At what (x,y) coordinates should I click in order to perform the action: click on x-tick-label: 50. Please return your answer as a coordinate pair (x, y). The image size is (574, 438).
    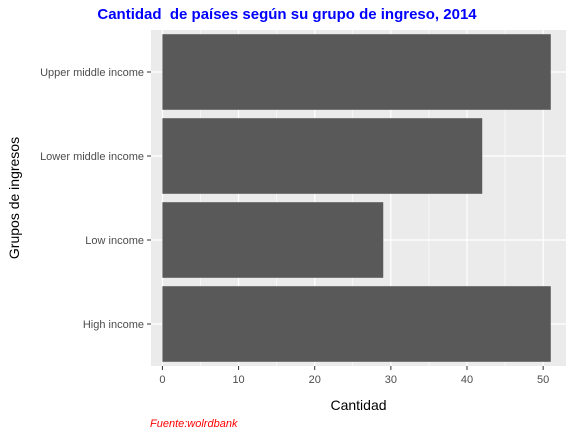
    Looking at the image, I should click on (543, 380).